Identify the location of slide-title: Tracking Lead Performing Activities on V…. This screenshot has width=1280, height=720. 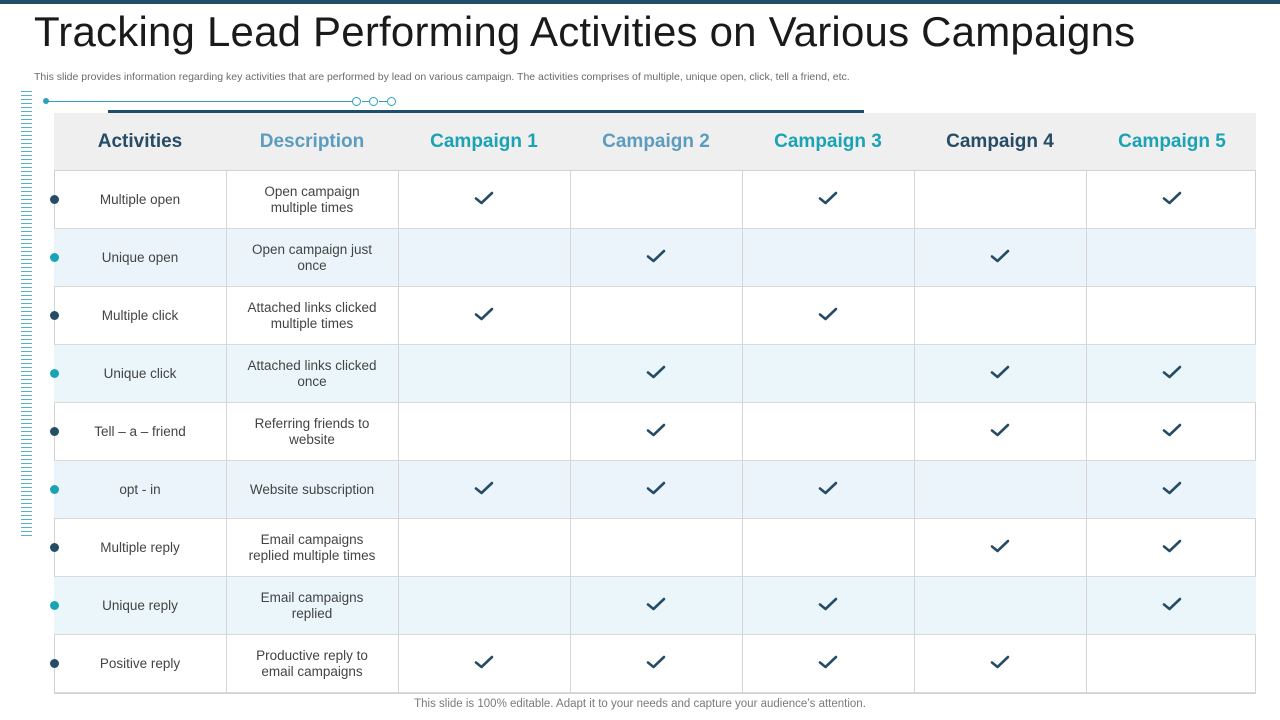
(585, 31).